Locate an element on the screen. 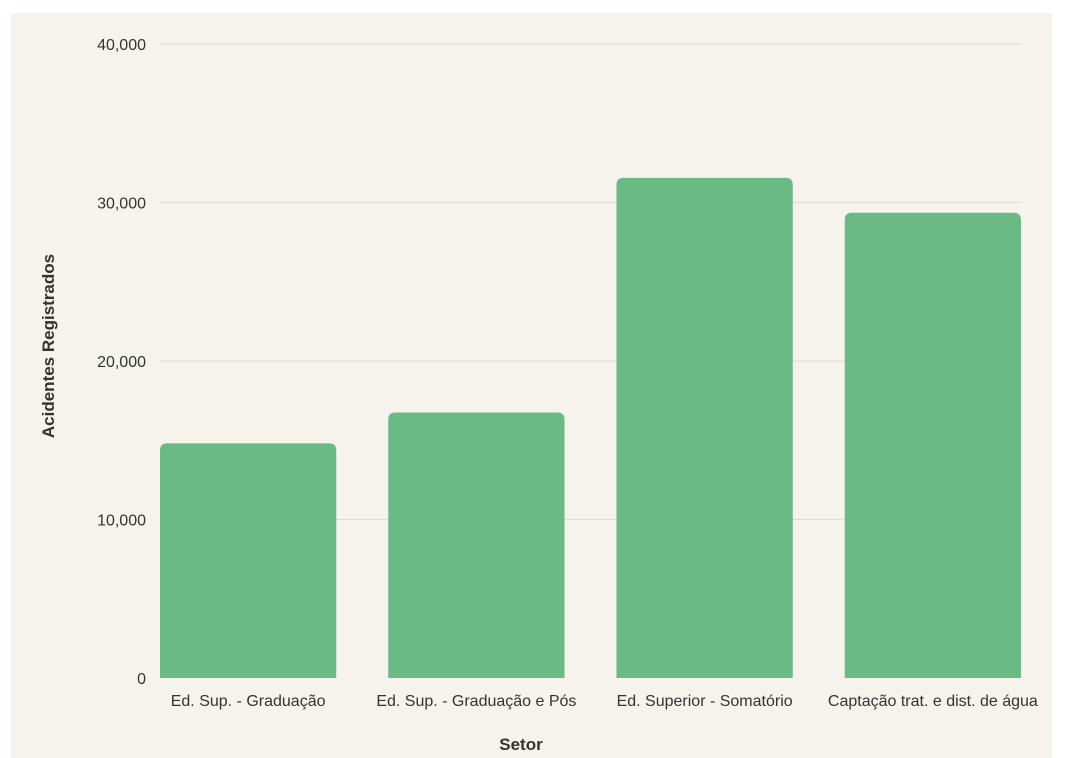 The height and width of the screenshot is (758, 1071). x-axis-title: Setor is located at coordinates (521, 744).